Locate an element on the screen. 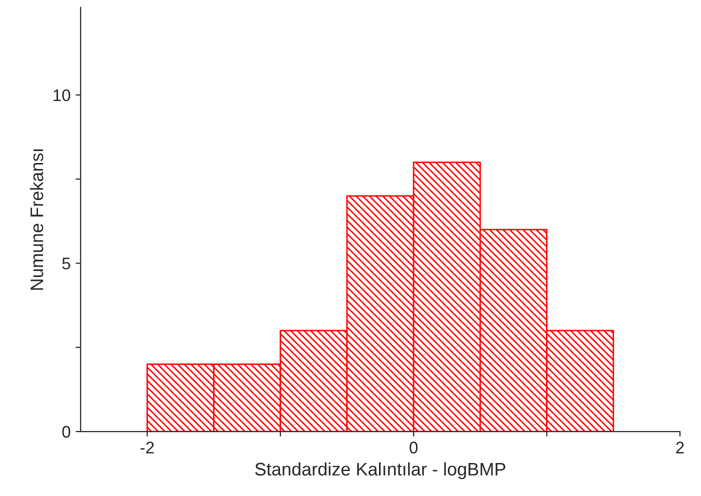 This screenshot has width=701, height=496. y-tick-label: 10 is located at coordinates (62, 95).